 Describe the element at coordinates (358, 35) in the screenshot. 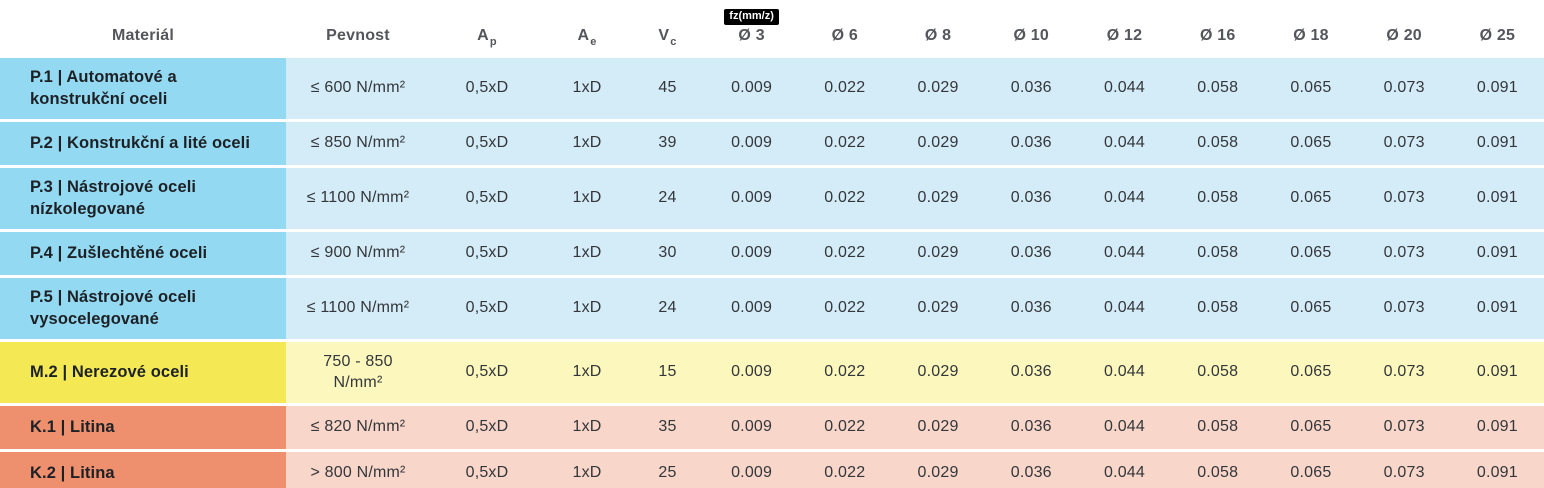

I see `header-pevnost: Pevnost` at that location.